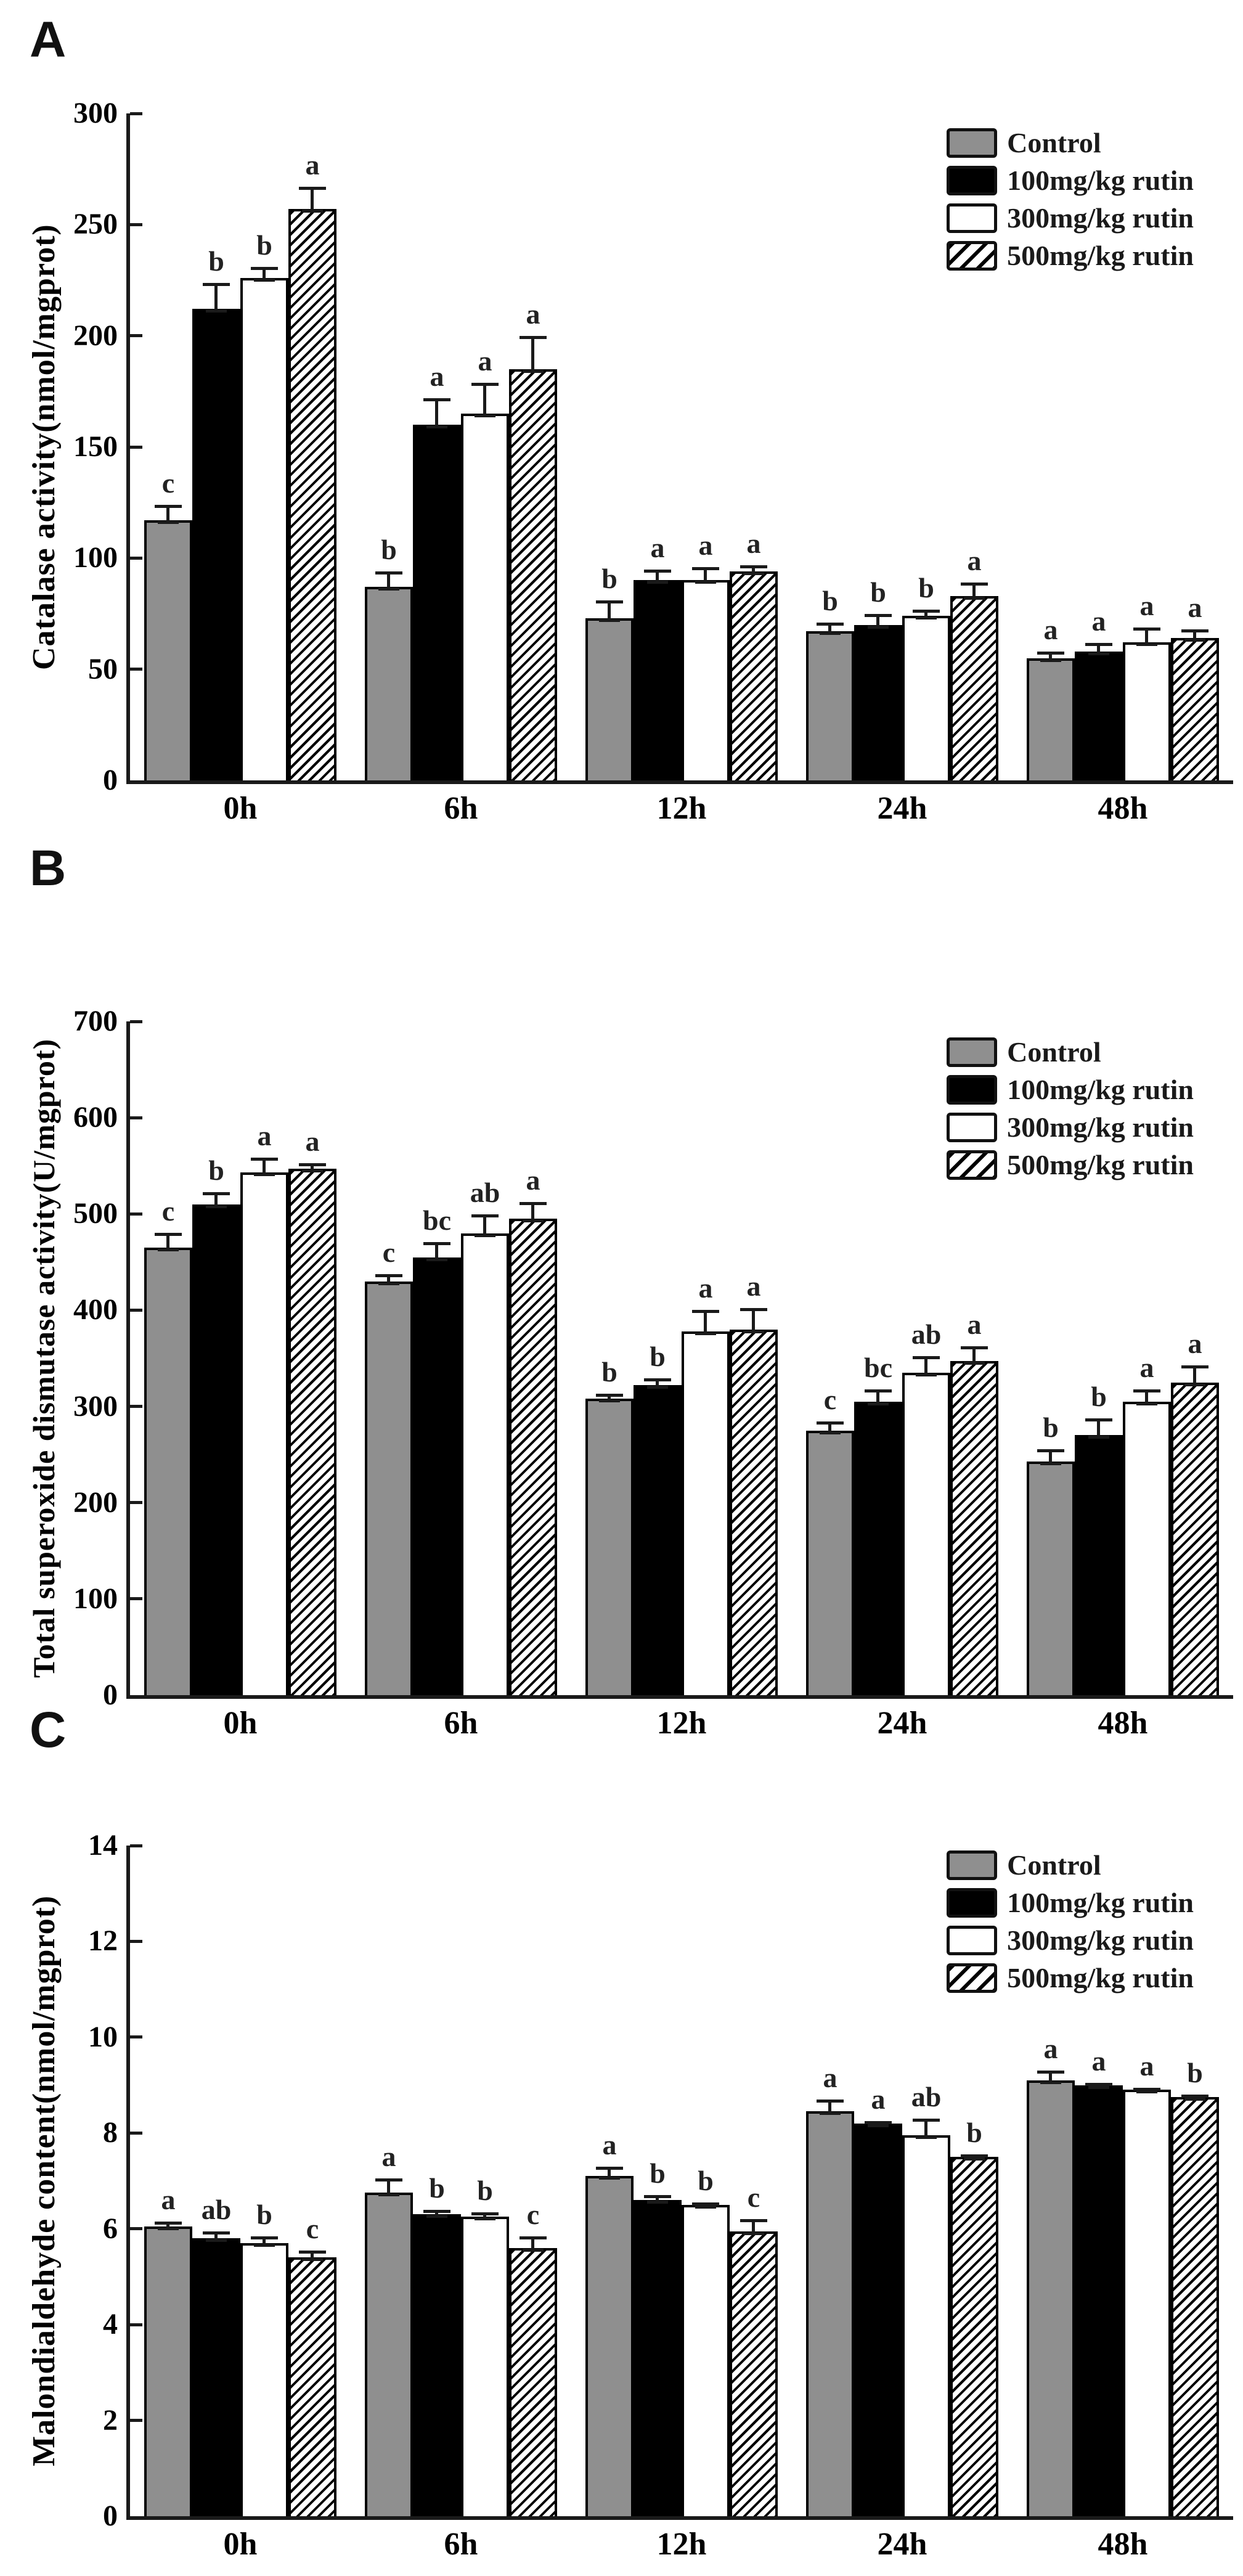  What do you see at coordinates (389, 2329) in the screenshot?
I see `bar-control-6h: a` at bounding box center [389, 2329].